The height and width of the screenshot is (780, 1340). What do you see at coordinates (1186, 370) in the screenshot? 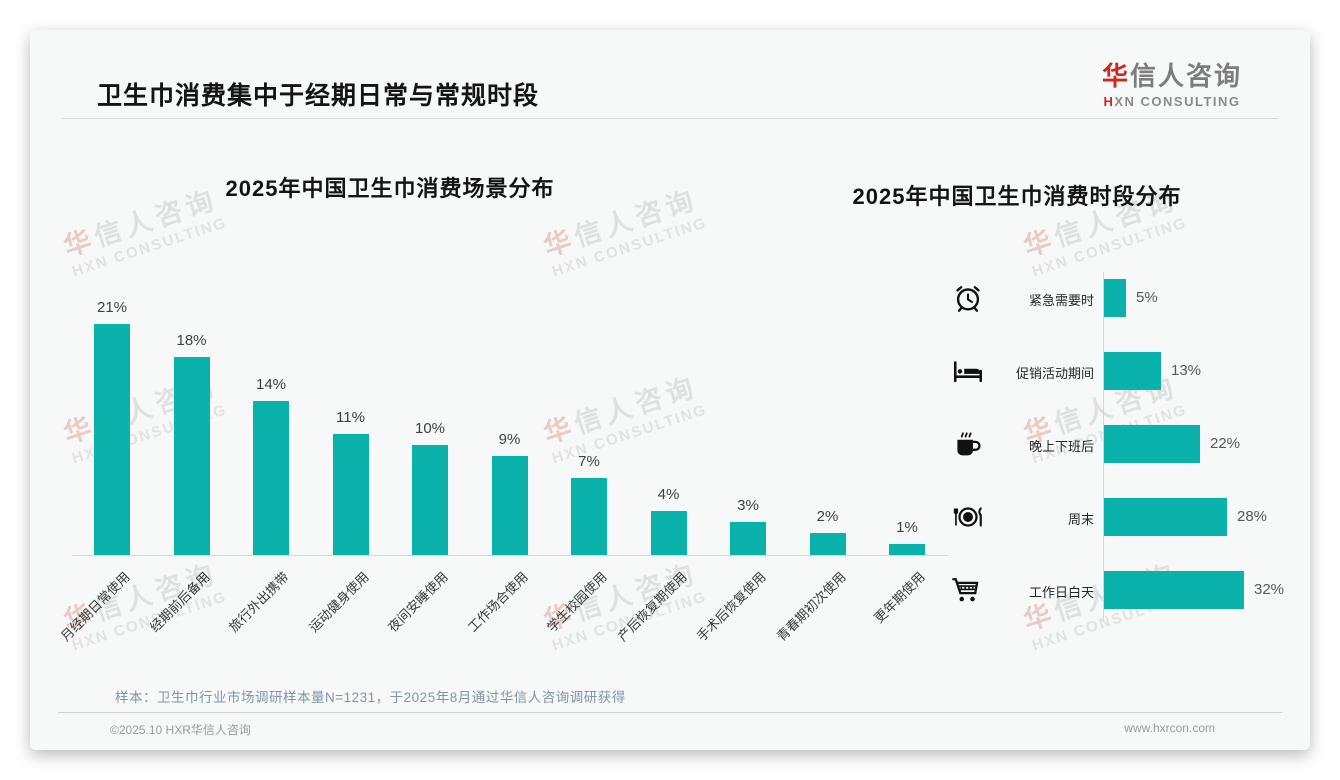
I see `bar-value-label: 13%` at bounding box center [1186, 370].